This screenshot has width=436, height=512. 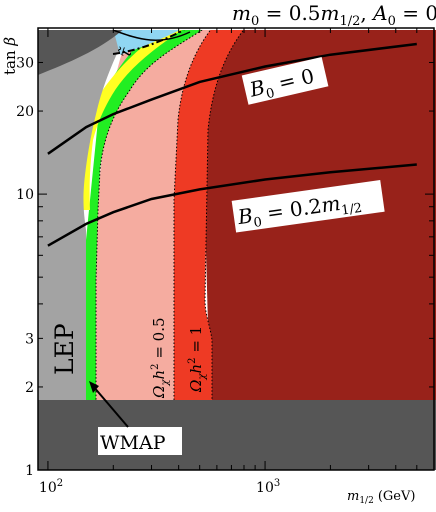 What do you see at coordinates (29, 471) in the screenshot?
I see `y-tick-label: 1` at bounding box center [29, 471].